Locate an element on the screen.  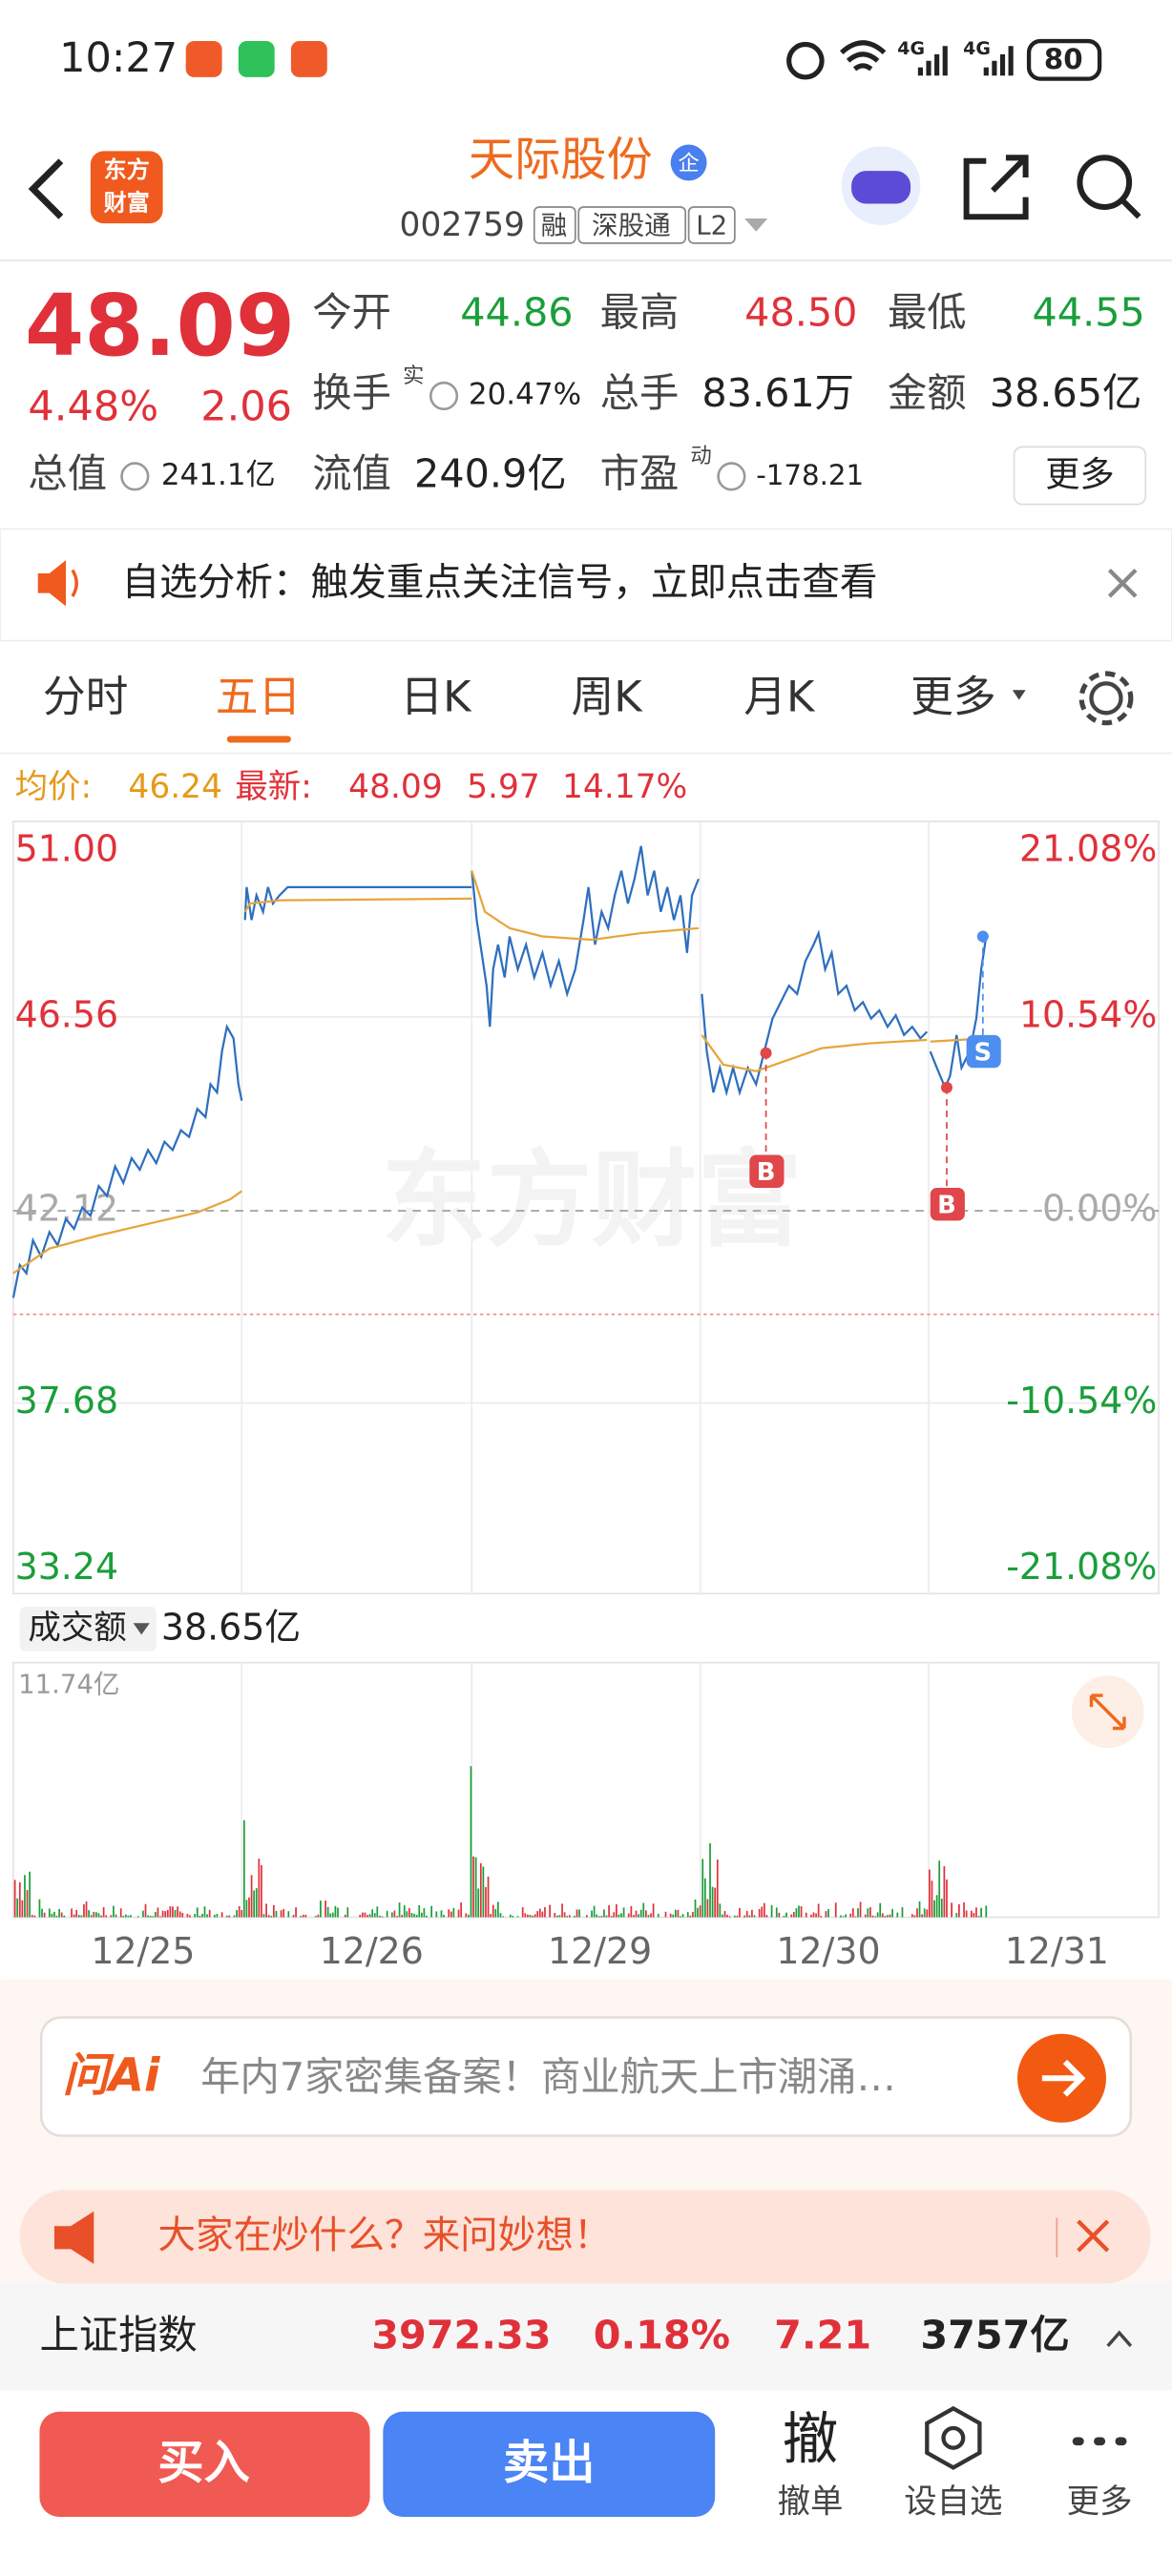
notice-text: 自选分析：触发重点关注信号，立即点击查看 is located at coordinates (500, 583).